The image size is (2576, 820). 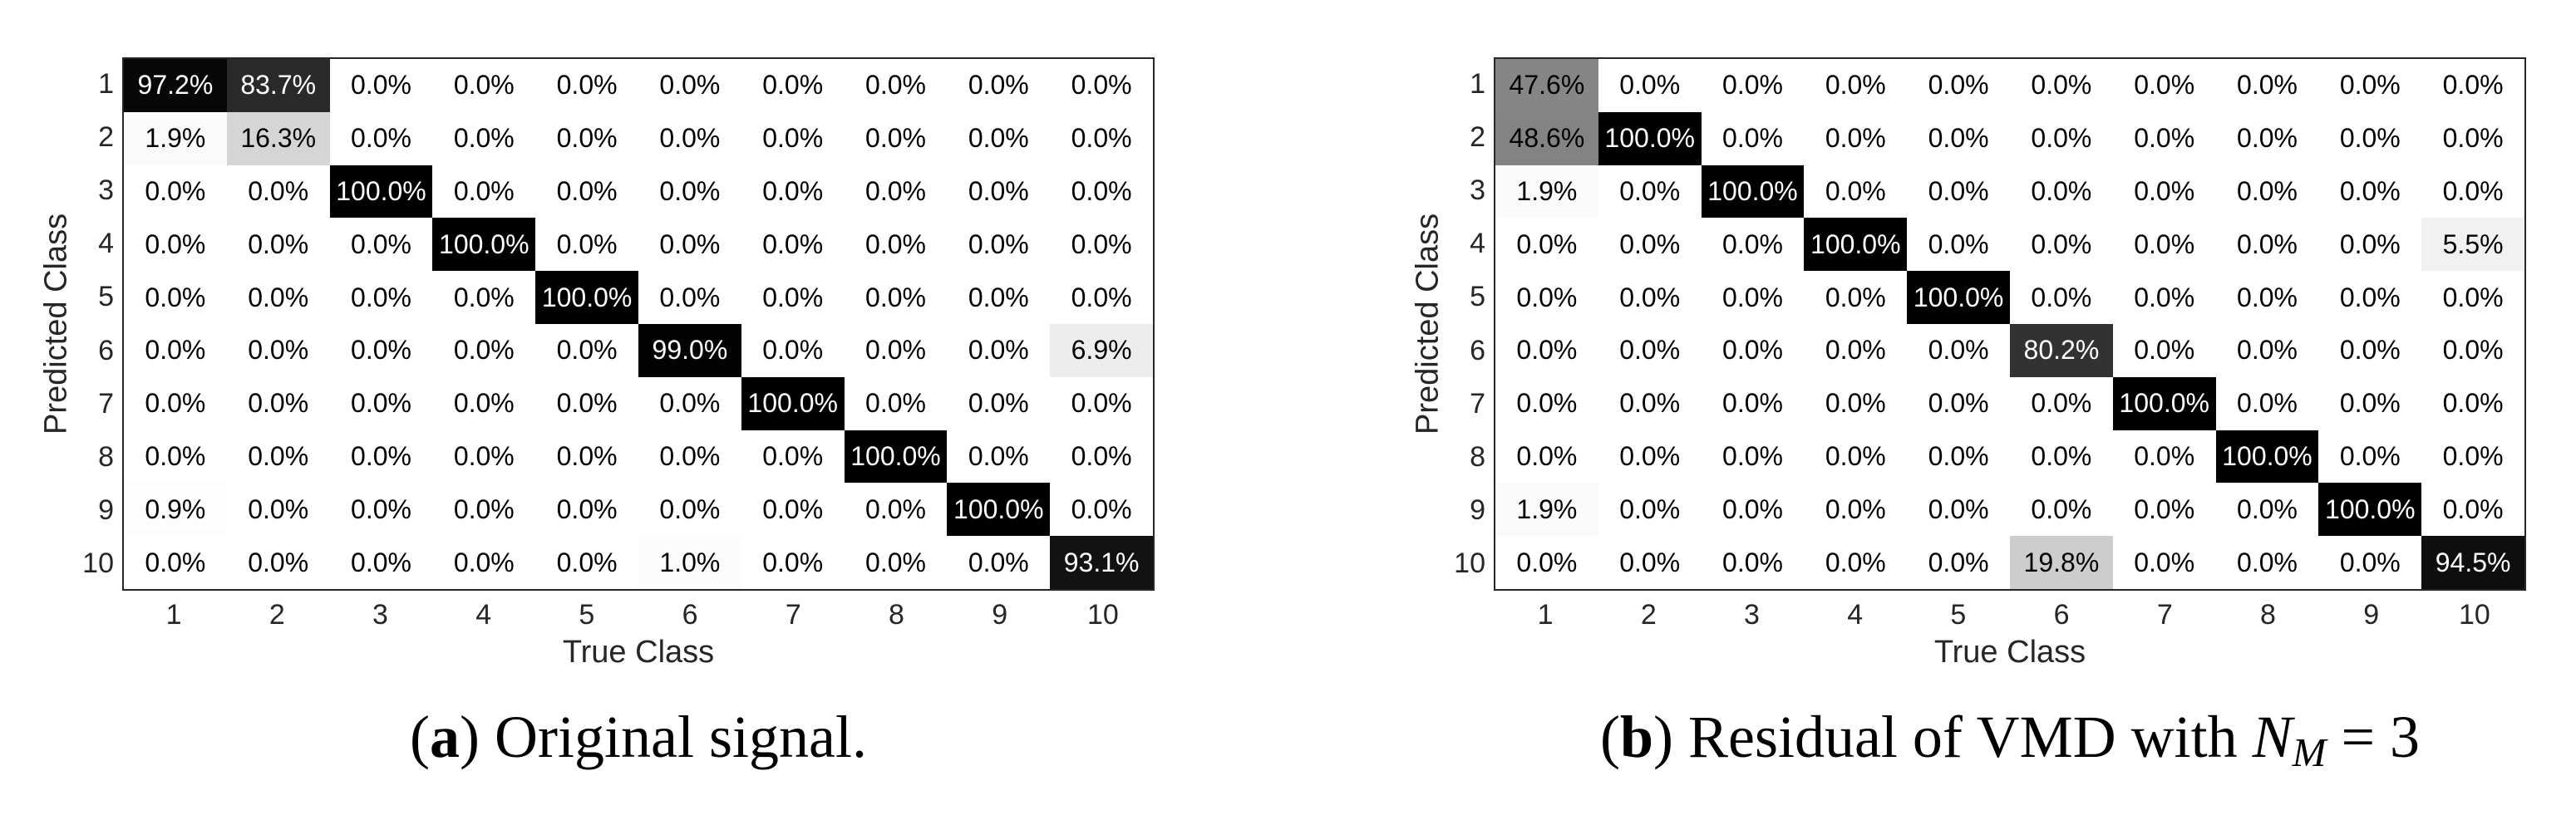 I want to click on caption-math-var: N, so click(x=2272, y=737).